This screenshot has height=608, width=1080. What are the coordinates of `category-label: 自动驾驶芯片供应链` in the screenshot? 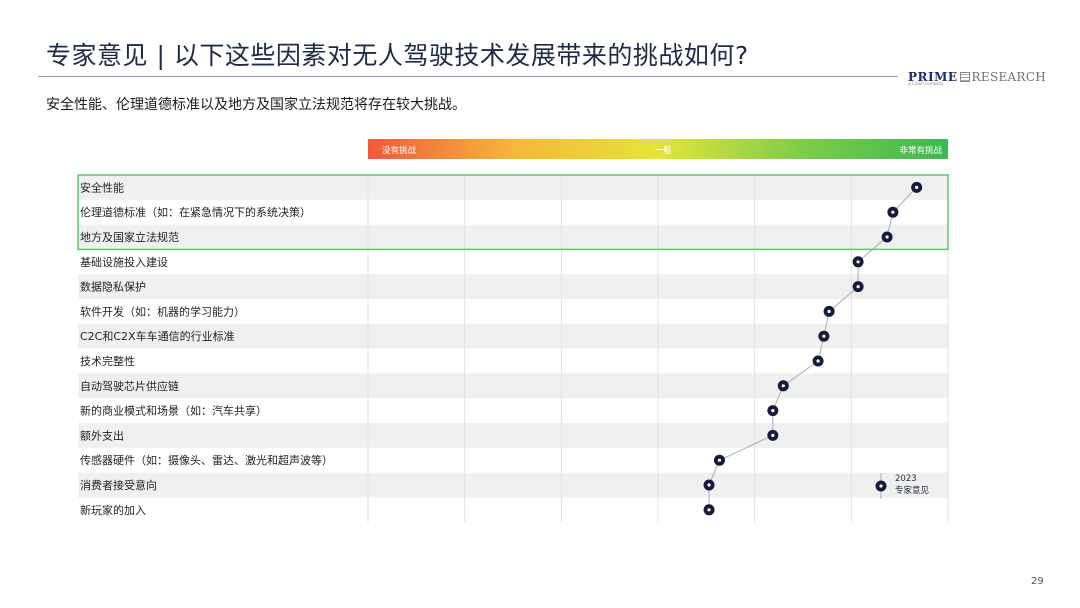 It's located at (129, 386).